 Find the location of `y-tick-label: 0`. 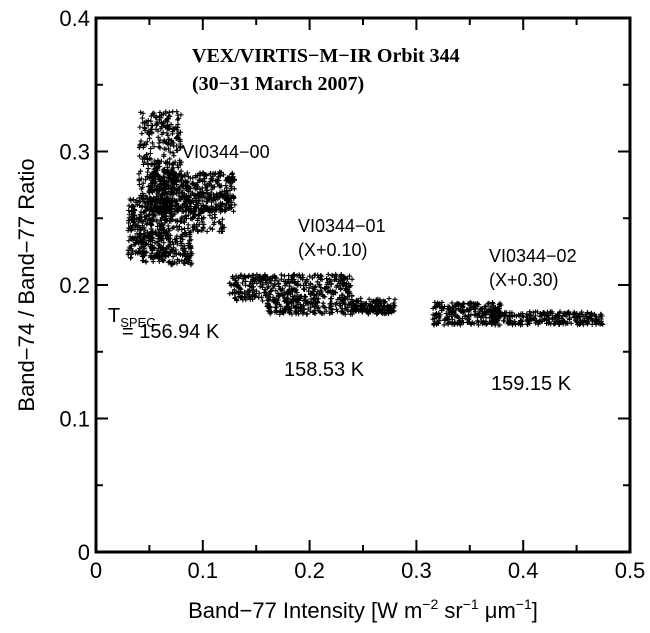

y-tick-label: 0 is located at coordinates (84, 552).